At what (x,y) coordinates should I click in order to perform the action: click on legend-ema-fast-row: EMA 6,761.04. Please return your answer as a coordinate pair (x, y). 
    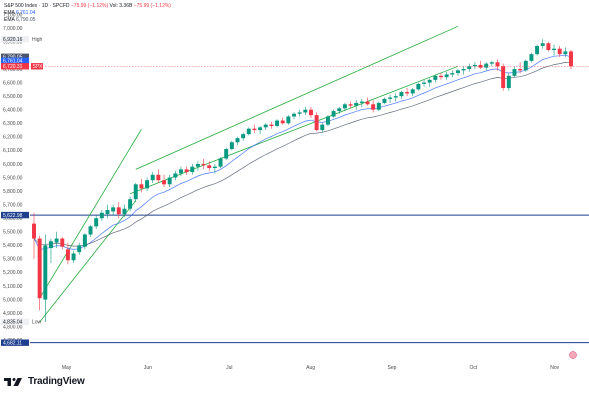
    Looking at the image, I should click on (87, 13).